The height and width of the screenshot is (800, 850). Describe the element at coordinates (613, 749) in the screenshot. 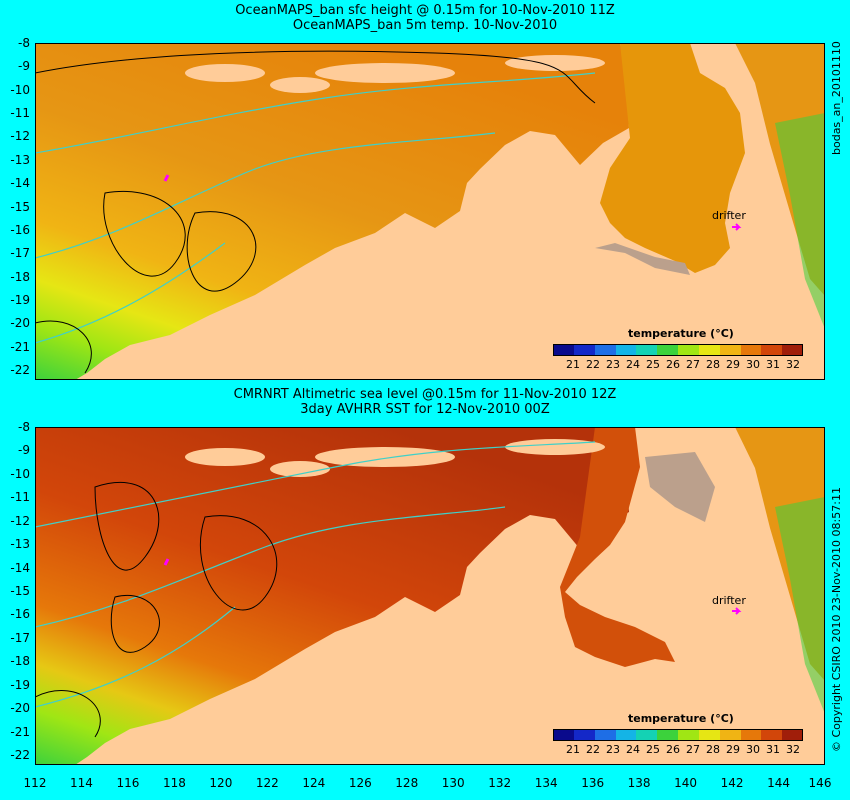

I see `colorbar-tick-label: 23` at that location.